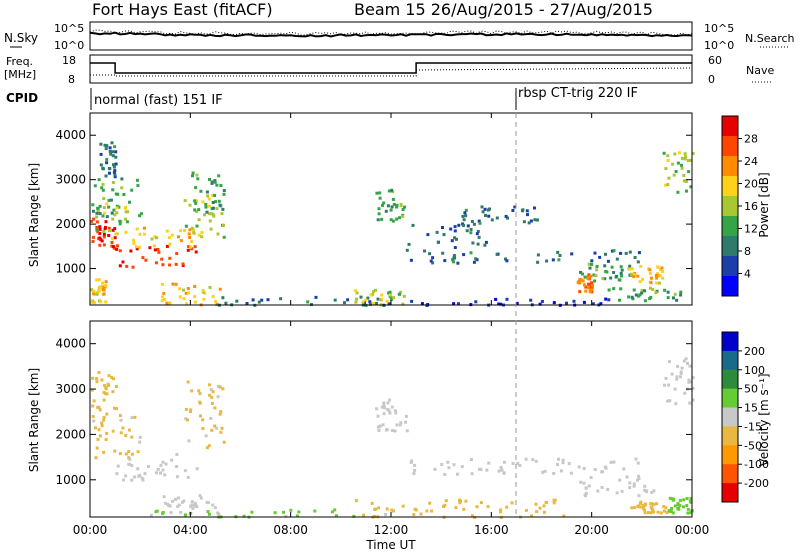 Image resolution: width=800 pixels, height=558 pixels. What do you see at coordinates (90, 530) in the screenshot?
I see `x-tick-label: 00:00` at bounding box center [90, 530].